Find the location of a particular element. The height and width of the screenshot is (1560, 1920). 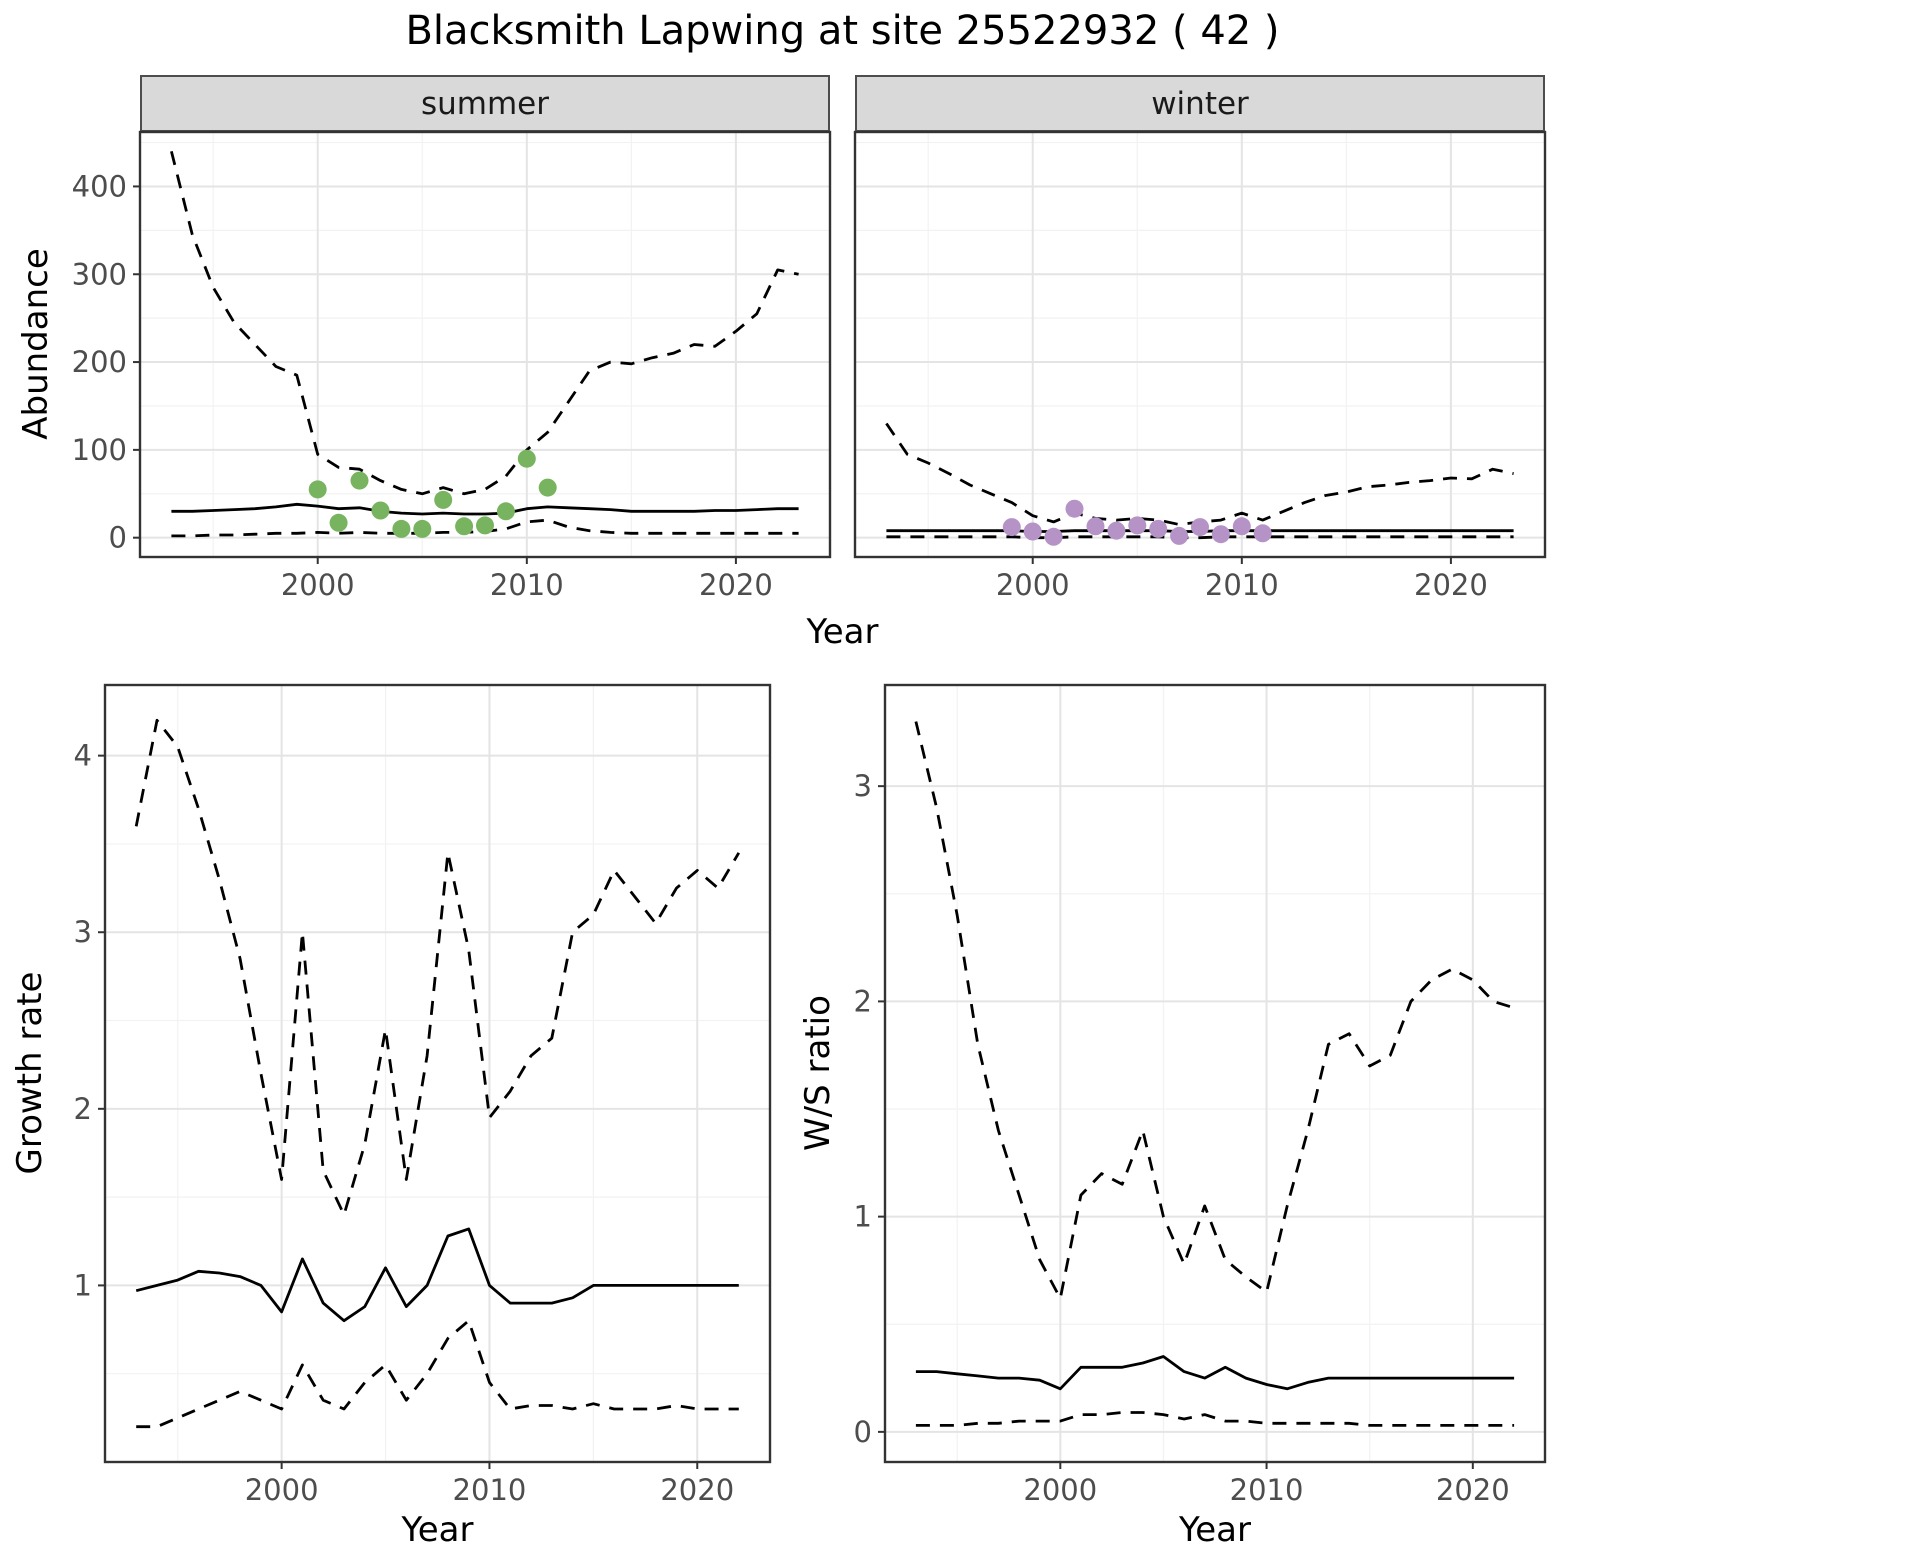

panel-summer-abundance: 2000 2010 2020 0 100 200 300 400 is located at coordinates (452, 366).